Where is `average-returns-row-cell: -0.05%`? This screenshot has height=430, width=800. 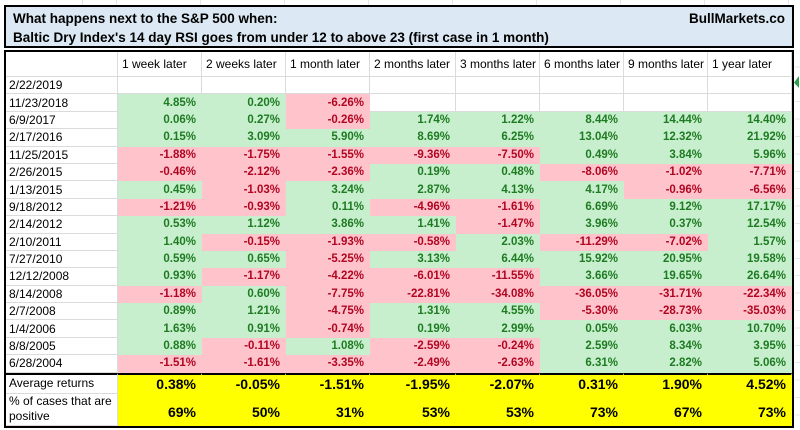
average-returns-row-cell: -0.05% is located at coordinates (244, 383).